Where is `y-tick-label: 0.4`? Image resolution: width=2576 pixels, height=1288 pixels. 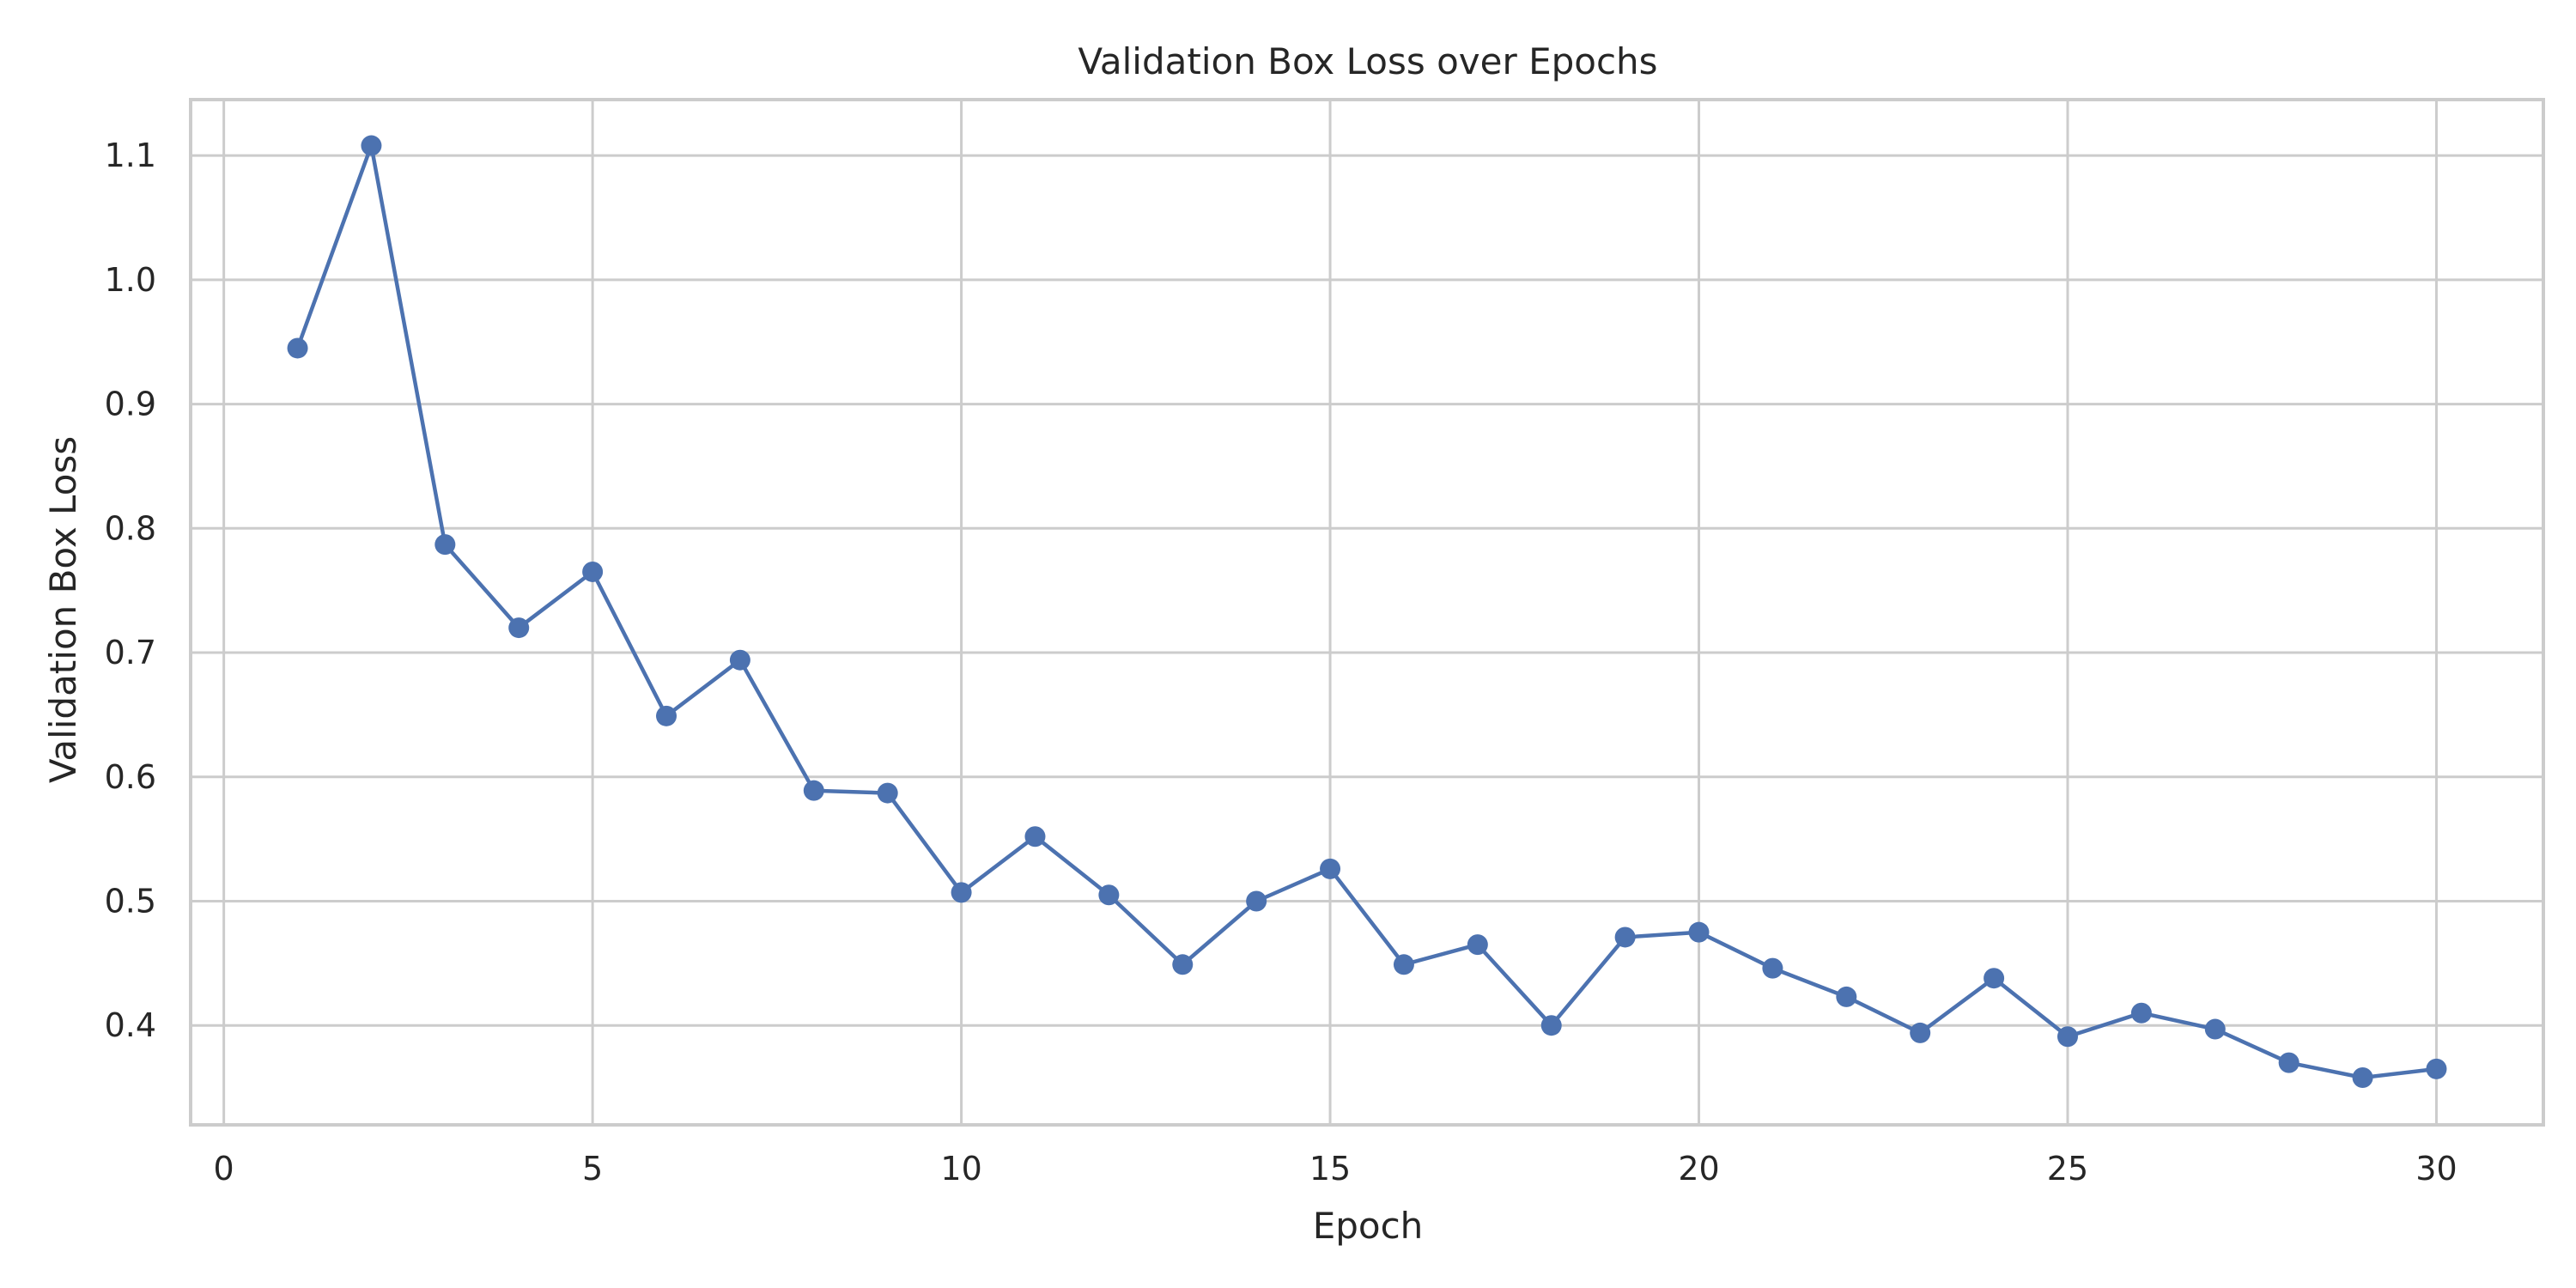
y-tick-label: 0.4 is located at coordinates (130, 1025).